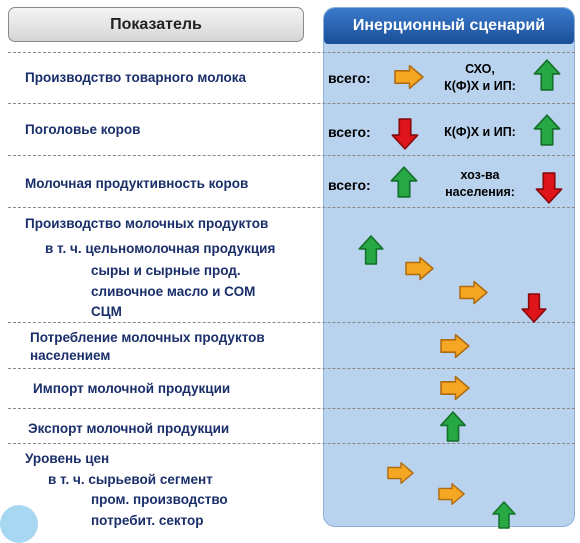 The image size is (580, 543). Describe the element at coordinates (480, 175) in the screenshot. I see `households-label: хоз-ва` at that location.